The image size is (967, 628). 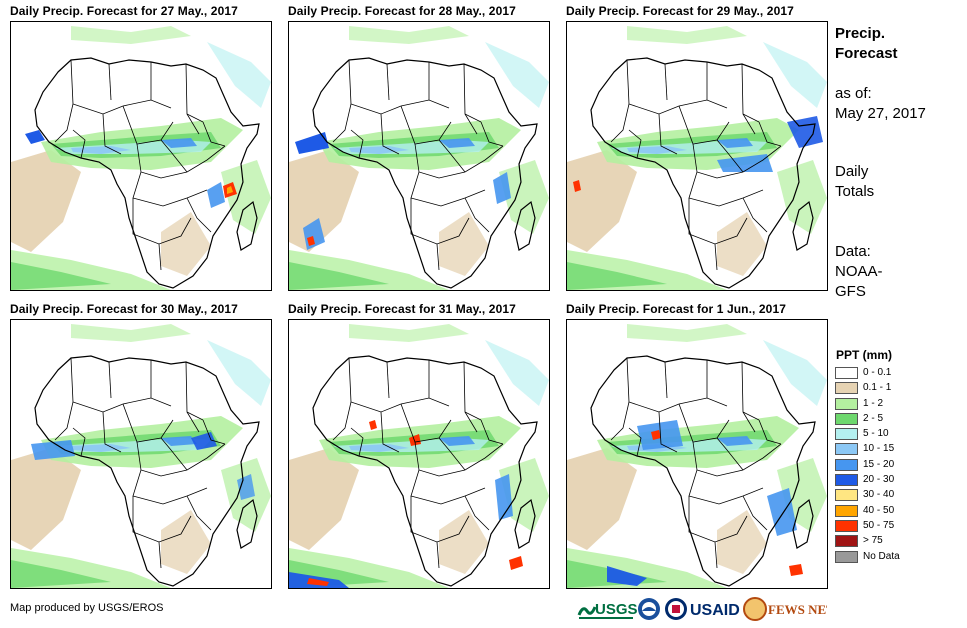 I want to click on panel-title: Daily Precip. Forecast for 29 May., 2017, so click(x=680, y=11).